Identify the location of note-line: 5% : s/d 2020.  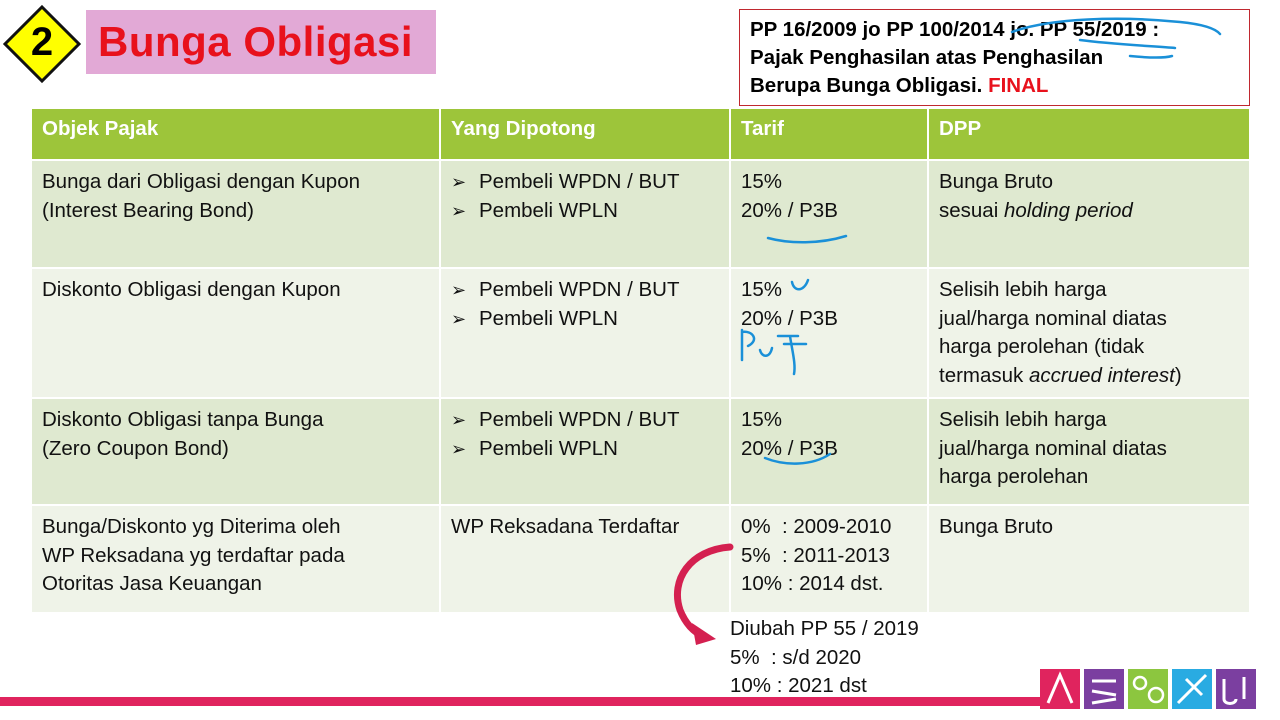
(796, 657).